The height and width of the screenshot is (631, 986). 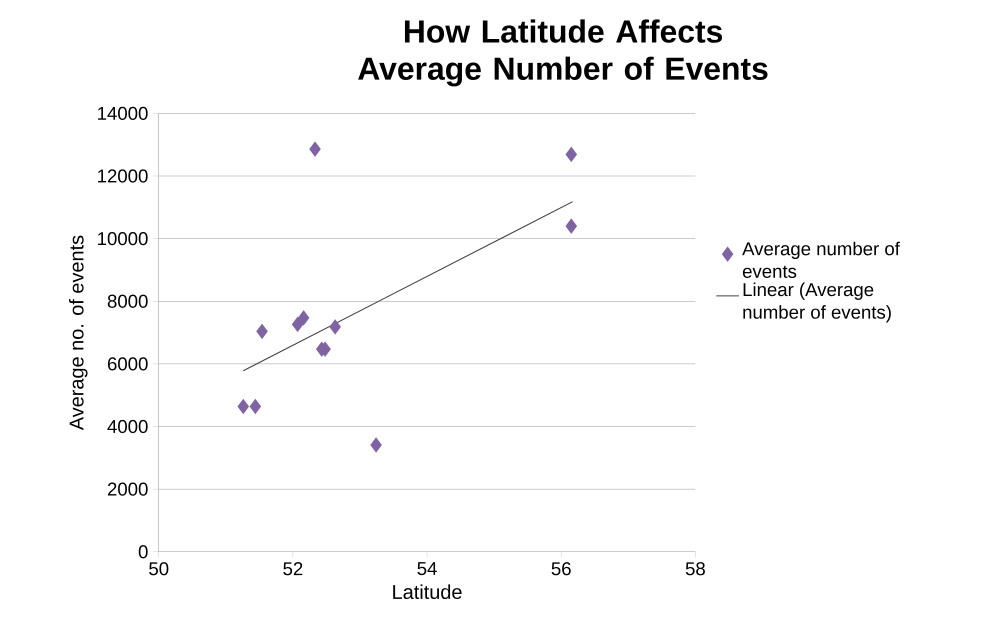 What do you see at coordinates (123, 239) in the screenshot?
I see `y-tick-label: 10000` at bounding box center [123, 239].